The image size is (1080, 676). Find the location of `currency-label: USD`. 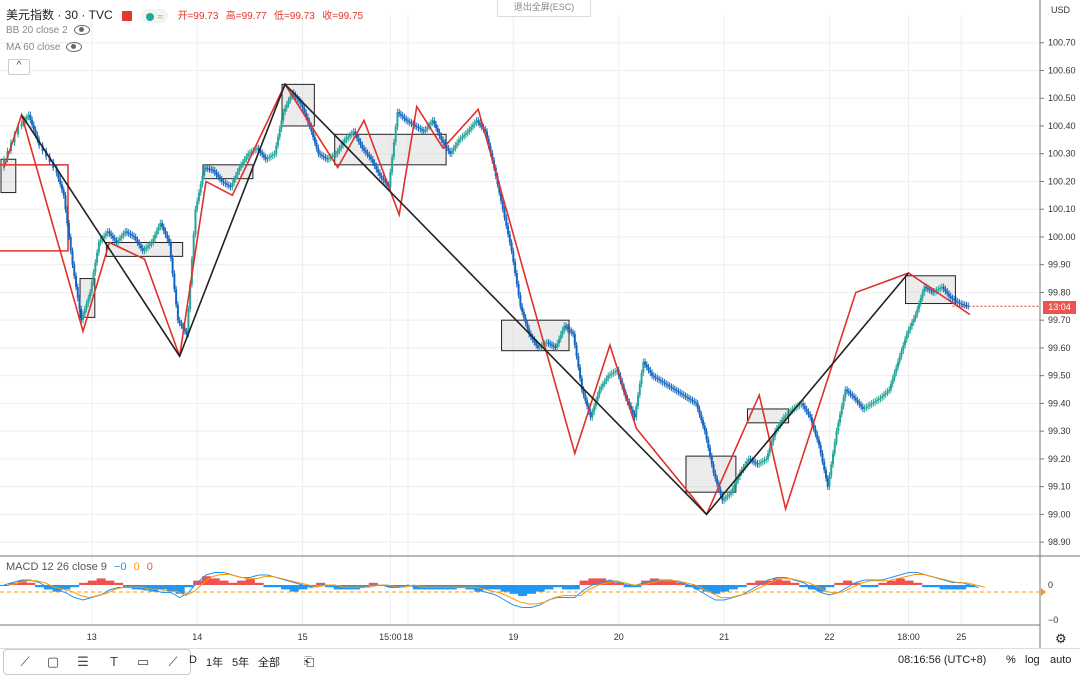

currency-label: USD is located at coordinates (1061, 10).